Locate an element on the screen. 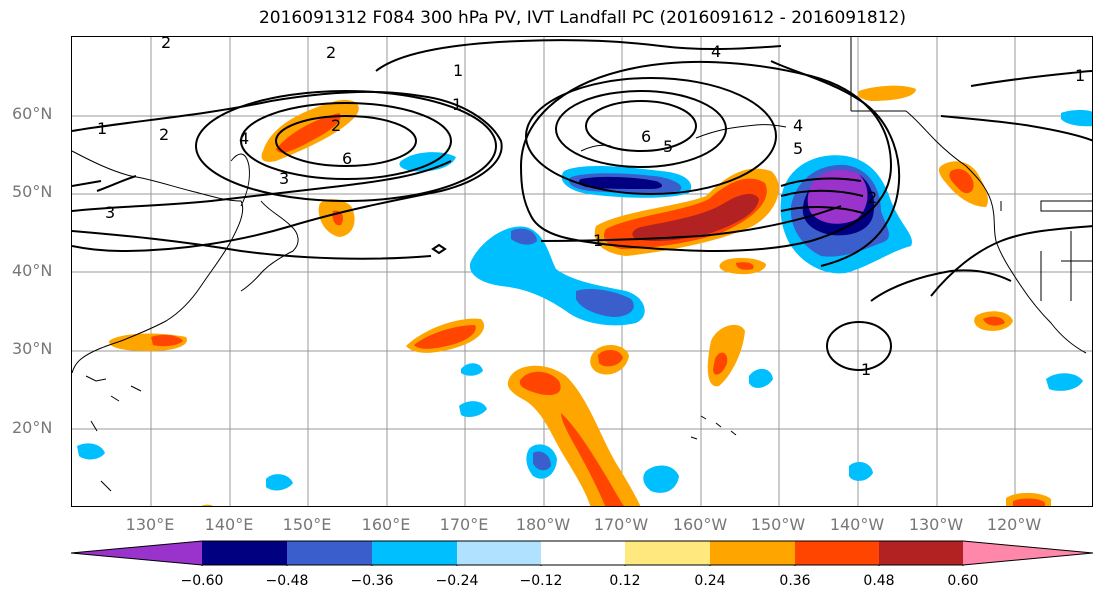 This screenshot has height=601, width=1105. lon-label: 140°W is located at coordinates (857, 524).